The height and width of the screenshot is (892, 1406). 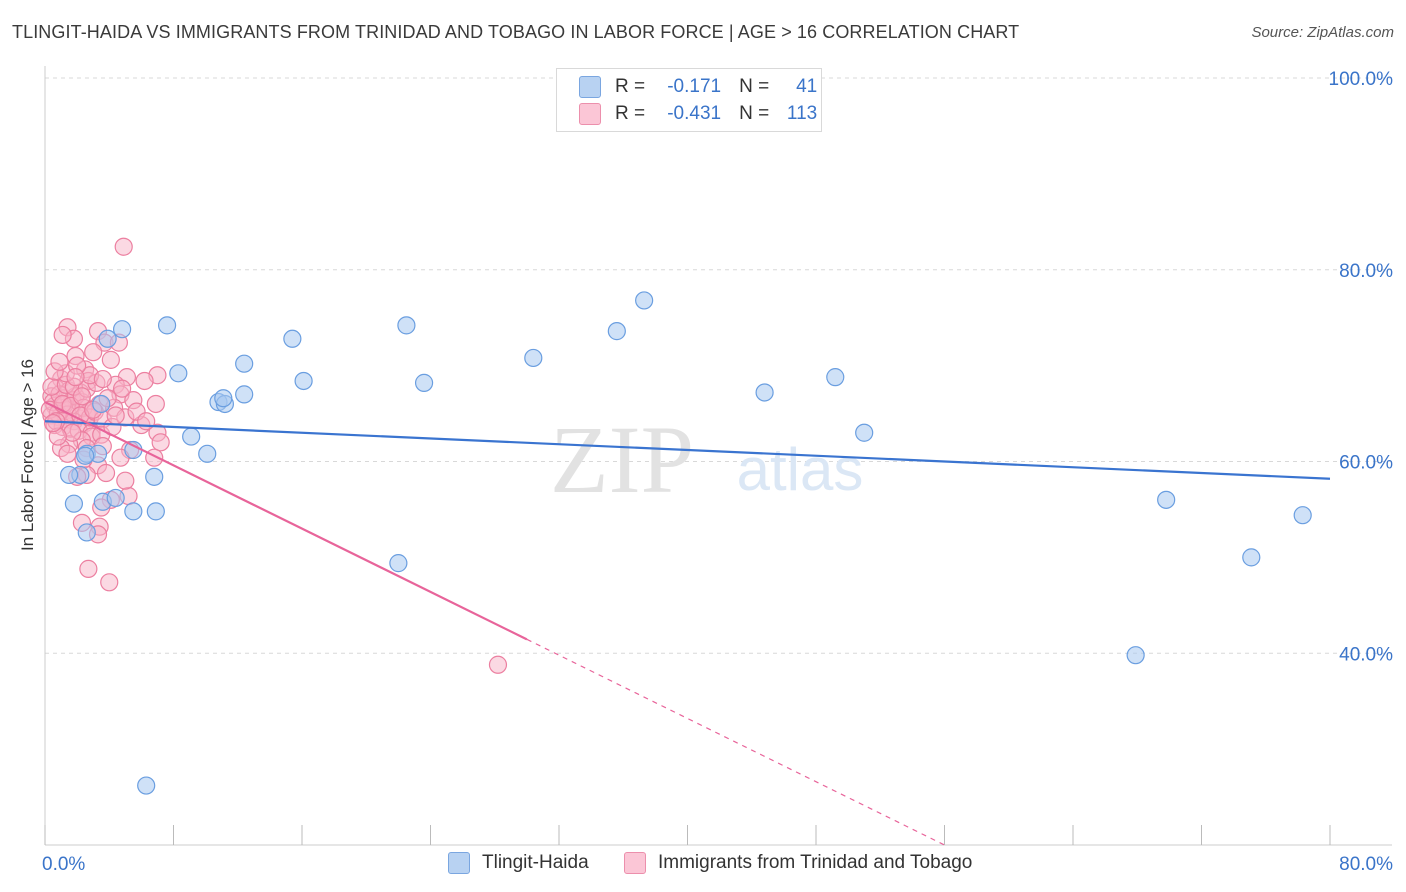 I want to click on pink-trend-extension, so click(x=735, y=742).